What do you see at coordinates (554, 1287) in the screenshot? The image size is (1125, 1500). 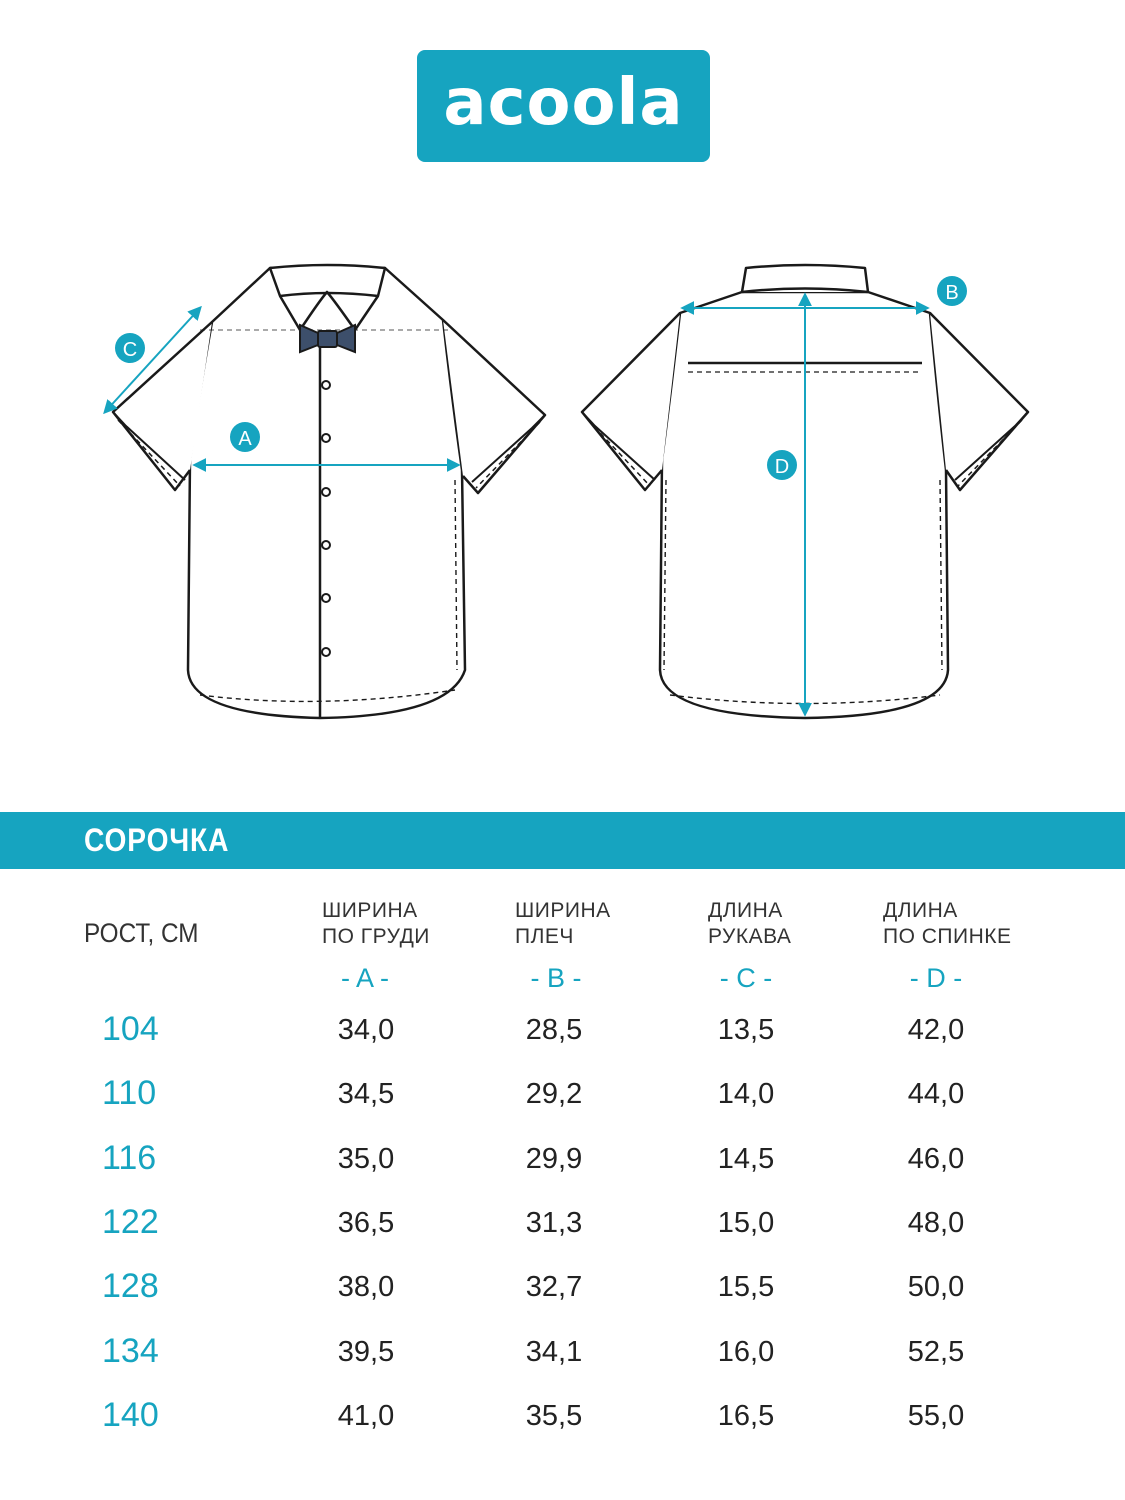 I see `measurement-value: 32,7` at bounding box center [554, 1287].